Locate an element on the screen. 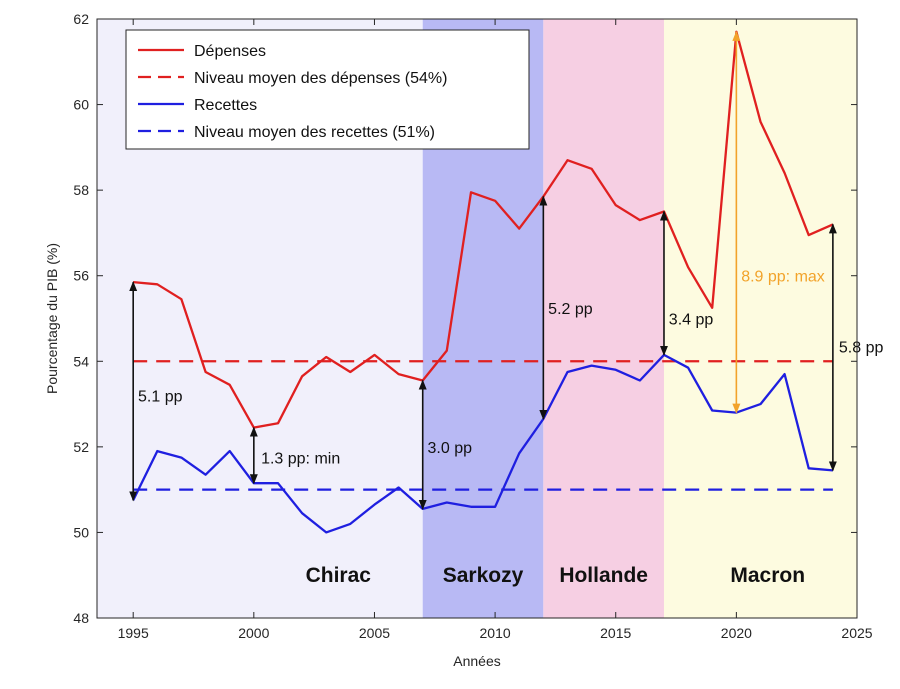 The image size is (900, 689). period-label-sarkozy: Sarkozy is located at coordinates (483, 575).